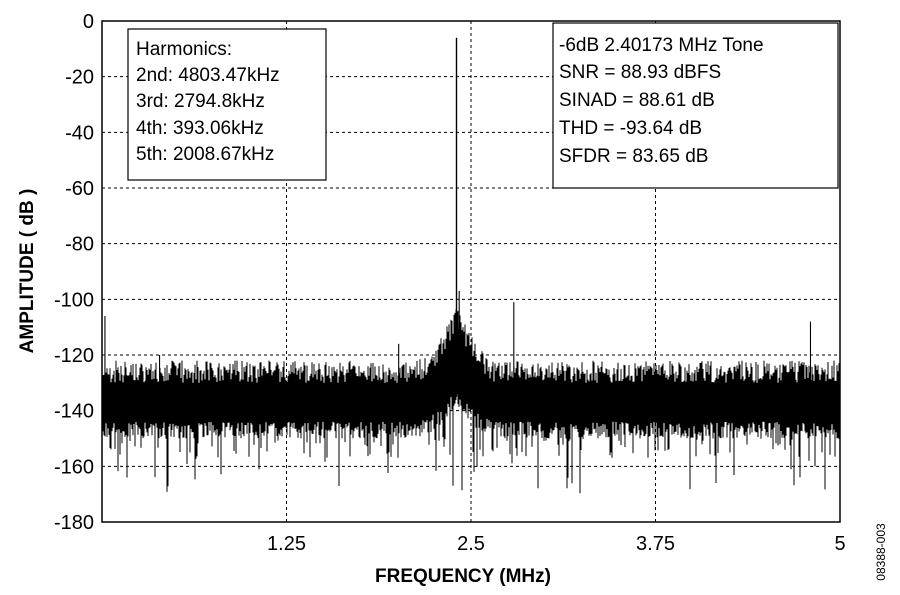  I want to click on figure-code: 08388-003, so click(881, 552).